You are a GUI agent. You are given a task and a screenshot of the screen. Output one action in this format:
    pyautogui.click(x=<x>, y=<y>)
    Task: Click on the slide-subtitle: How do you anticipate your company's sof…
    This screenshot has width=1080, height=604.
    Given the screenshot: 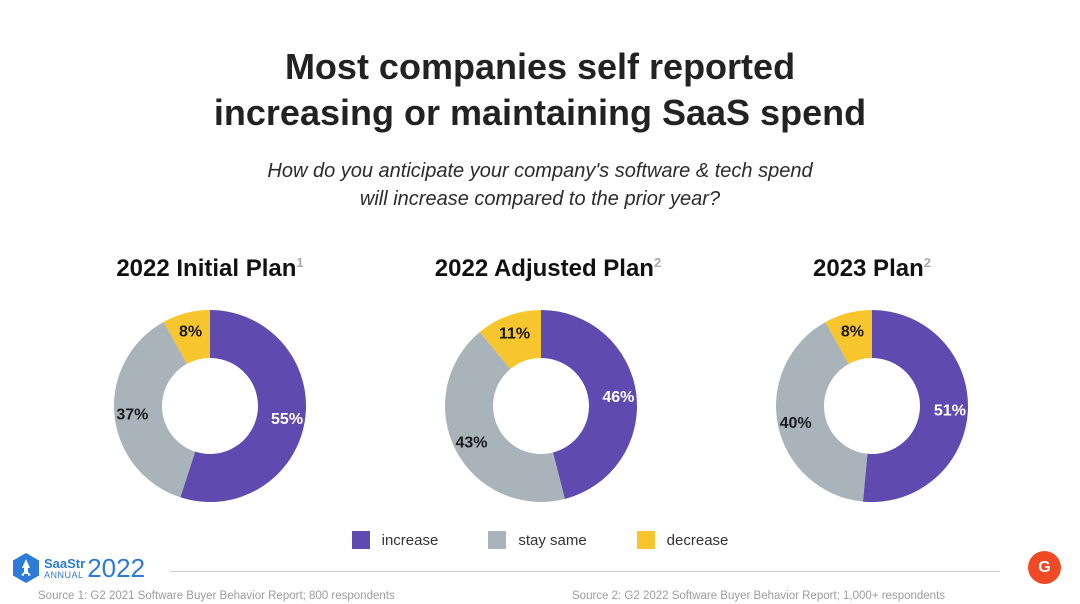 What is the action you would take?
    pyautogui.click(x=540, y=185)
    